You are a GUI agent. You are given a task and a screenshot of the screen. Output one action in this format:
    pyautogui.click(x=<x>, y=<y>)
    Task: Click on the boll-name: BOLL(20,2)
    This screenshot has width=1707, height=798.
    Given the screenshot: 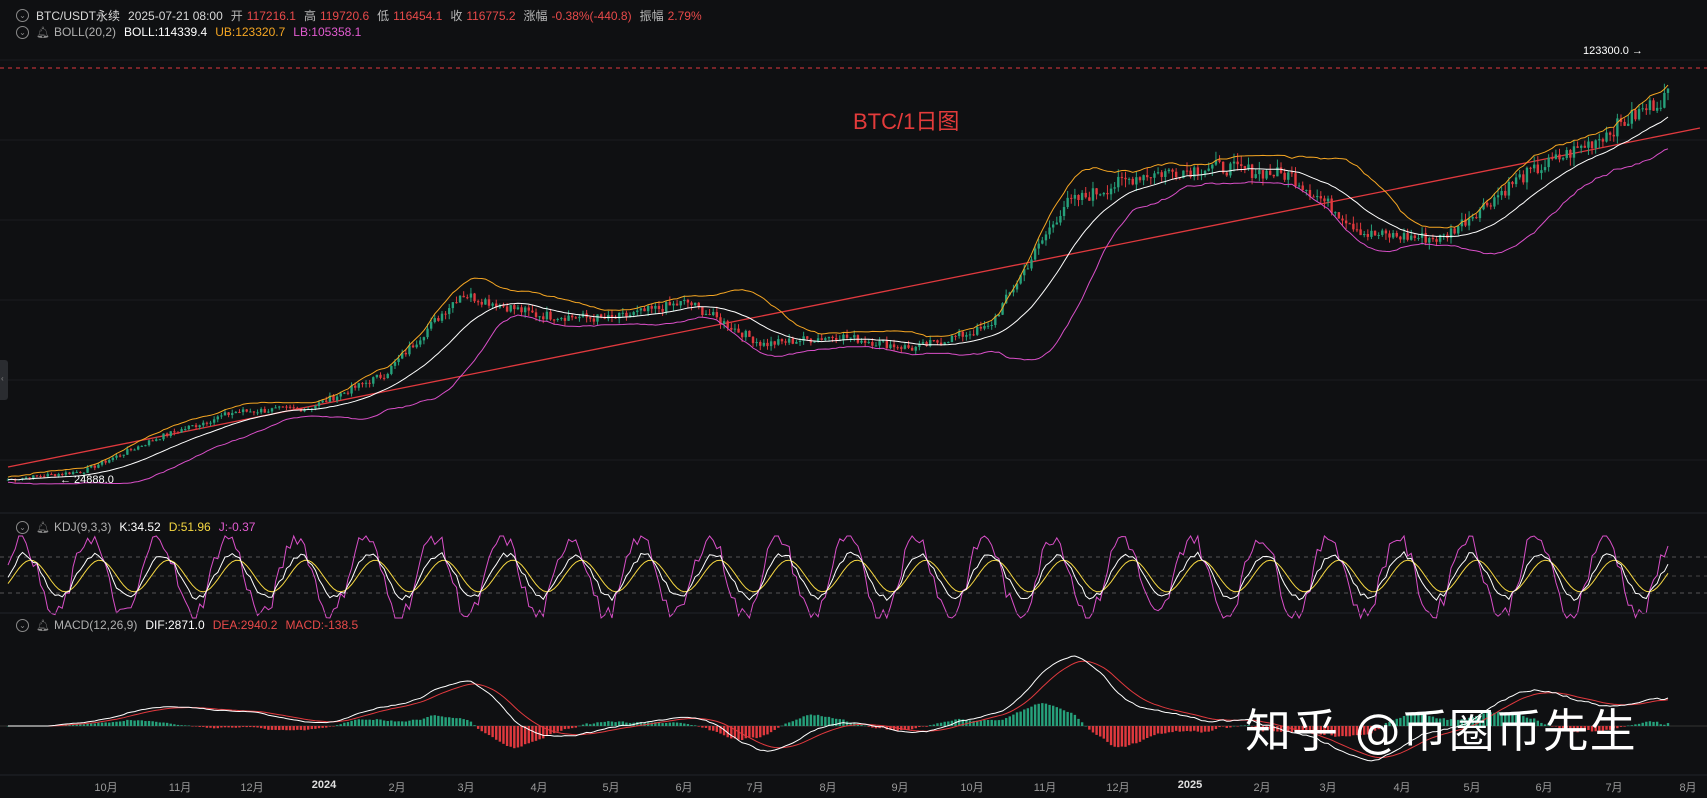 What is the action you would take?
    pyautogui.click(x=85, y=32)
    